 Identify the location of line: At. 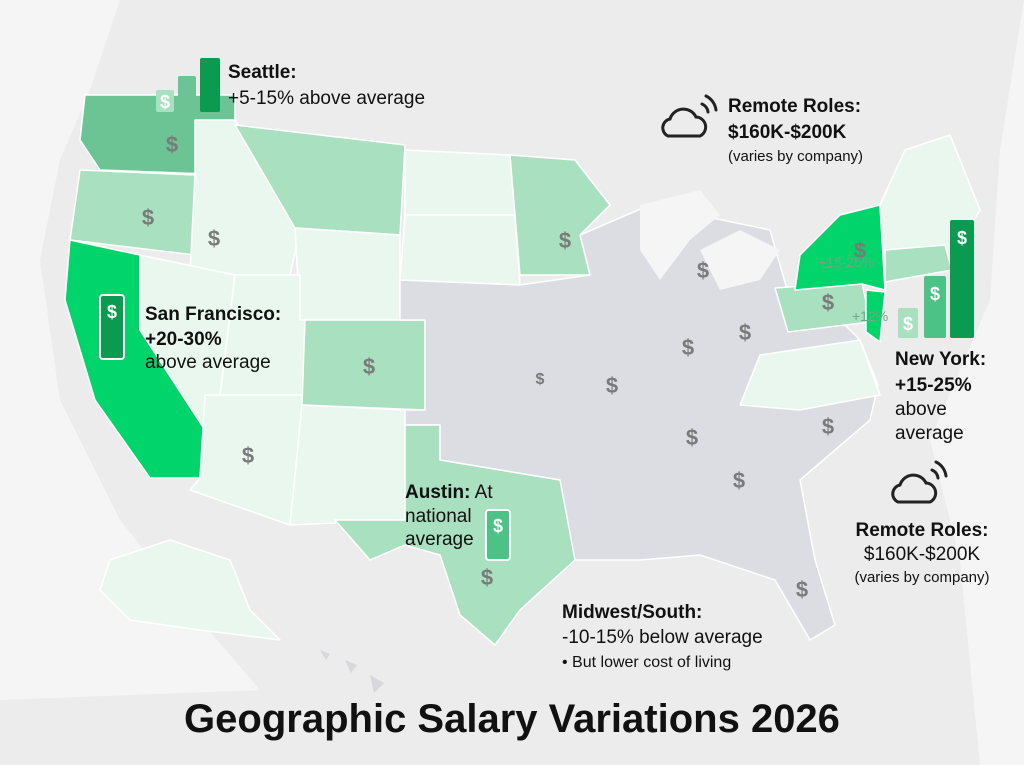
(484, 492).